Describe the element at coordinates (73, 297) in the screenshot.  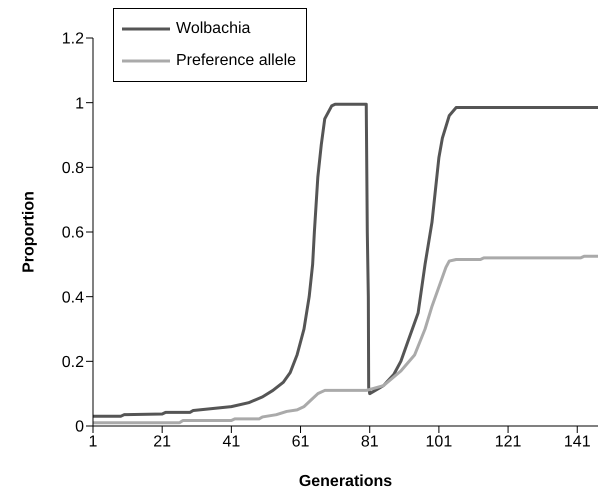
I see `y-tick-label: 0.4` at that location.